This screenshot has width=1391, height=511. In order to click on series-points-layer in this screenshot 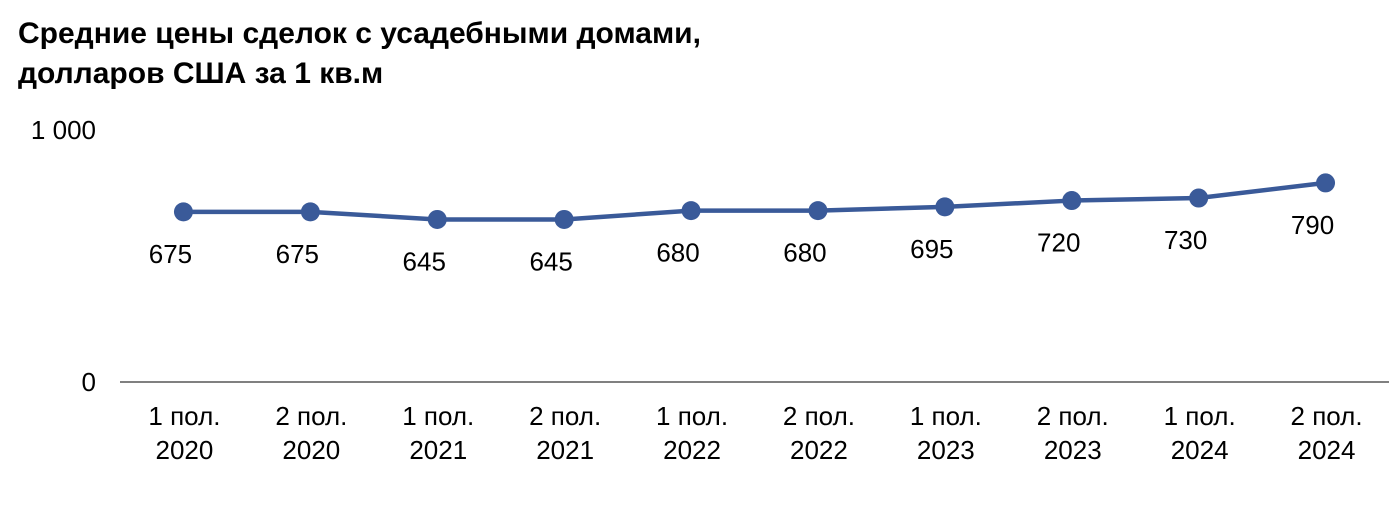, I will do `click(754, 201)`.